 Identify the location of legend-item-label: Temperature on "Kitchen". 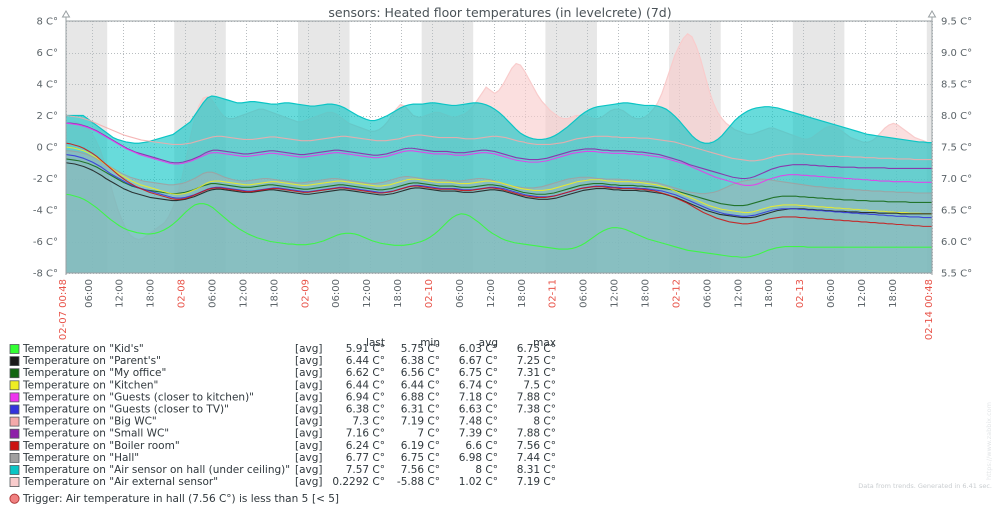
(90, 385).